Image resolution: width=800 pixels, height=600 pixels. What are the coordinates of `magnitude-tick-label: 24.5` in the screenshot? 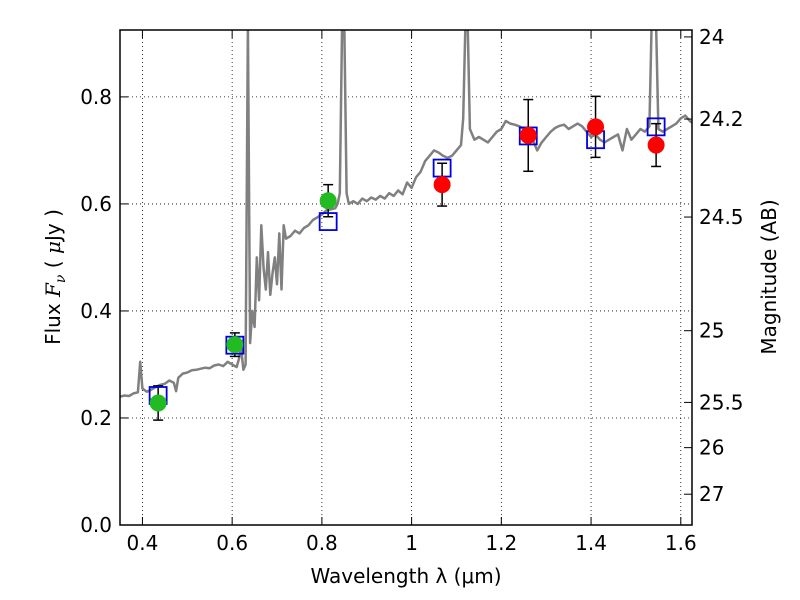 It's located at (721, 217).